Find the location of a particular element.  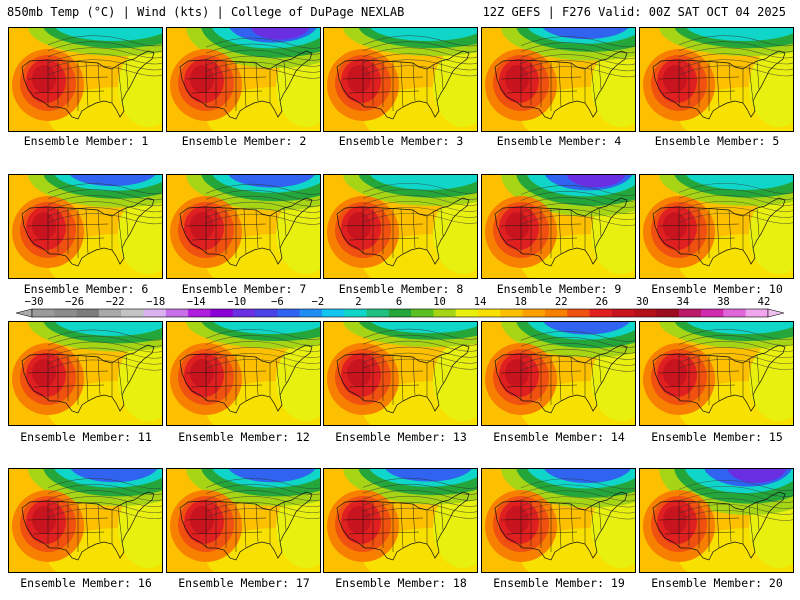

ensemble-member-caption: Ensemble Member: 11 is located at coordinates (86, 437).